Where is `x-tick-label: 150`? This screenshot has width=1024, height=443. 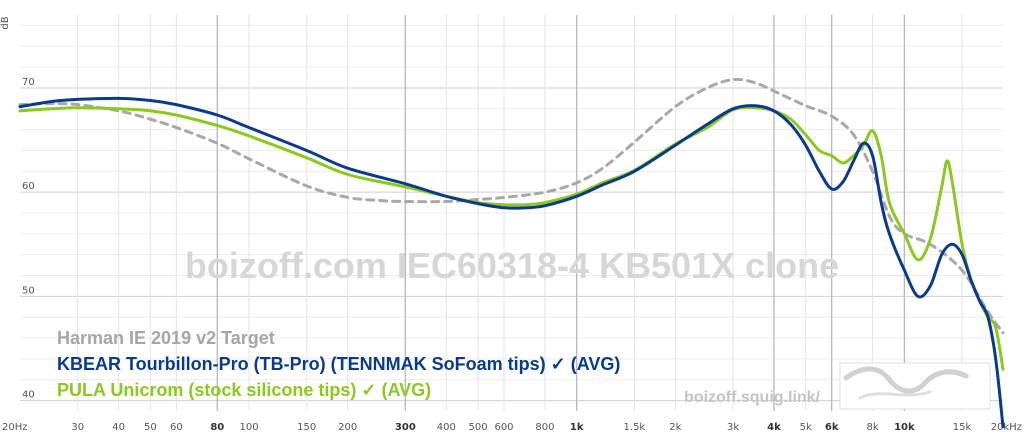
x-tick-label: 150 is located at coordinates (306, 427).